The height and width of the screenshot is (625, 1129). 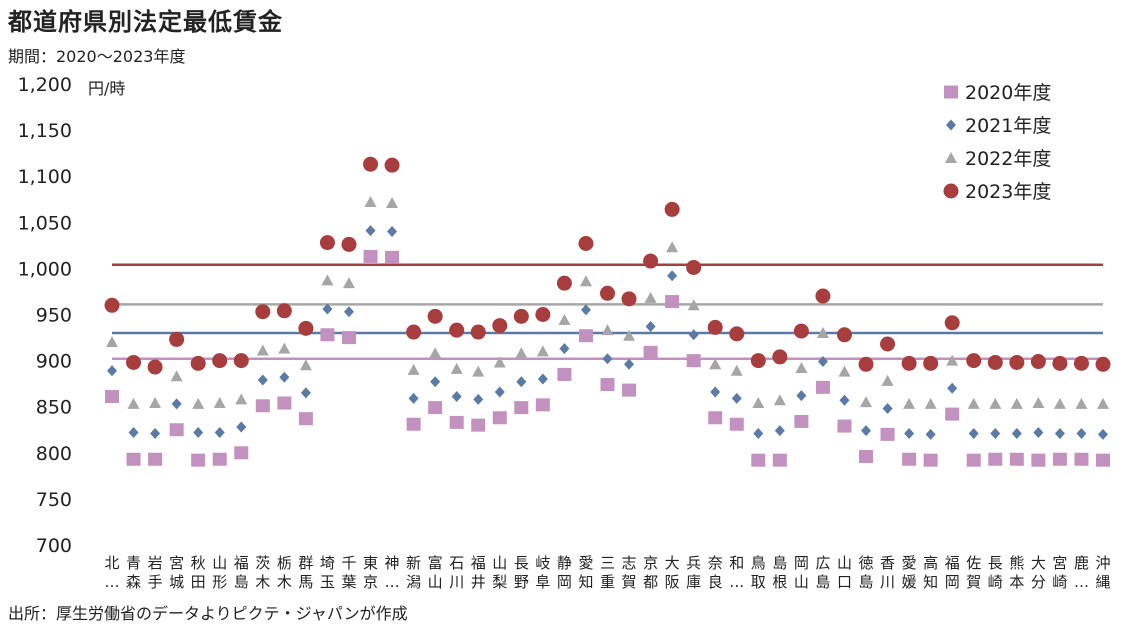 I want to click on x-tick-label: 崎, so click(x=995, y=582).